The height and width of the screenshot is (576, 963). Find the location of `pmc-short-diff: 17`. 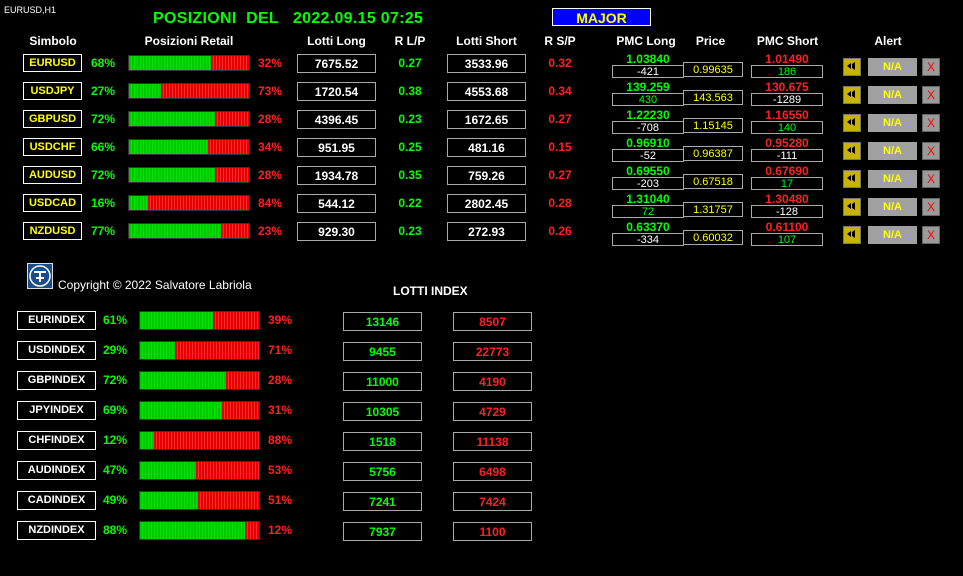

pmc-short-diff: 17 is located at coordinates (787, 183).